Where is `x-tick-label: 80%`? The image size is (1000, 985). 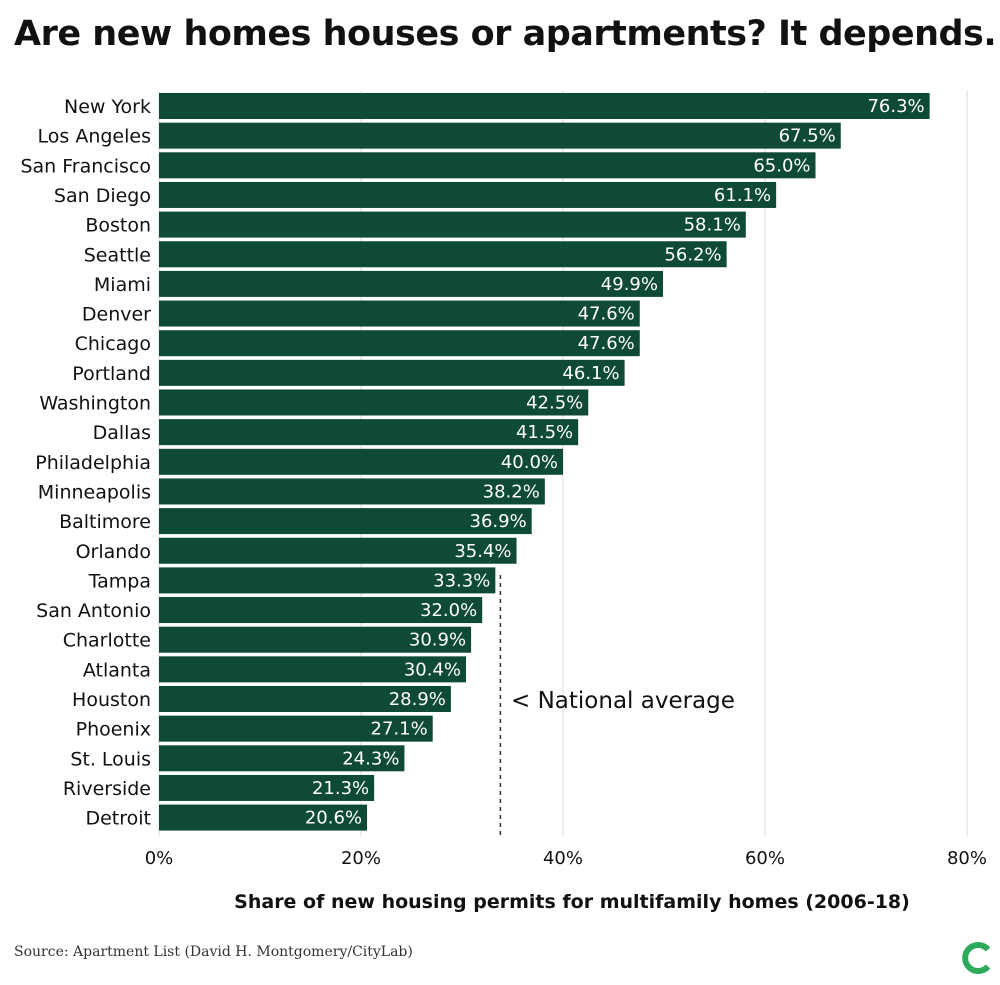 x-tick-label: 80% is located at coordinates (967, 858).